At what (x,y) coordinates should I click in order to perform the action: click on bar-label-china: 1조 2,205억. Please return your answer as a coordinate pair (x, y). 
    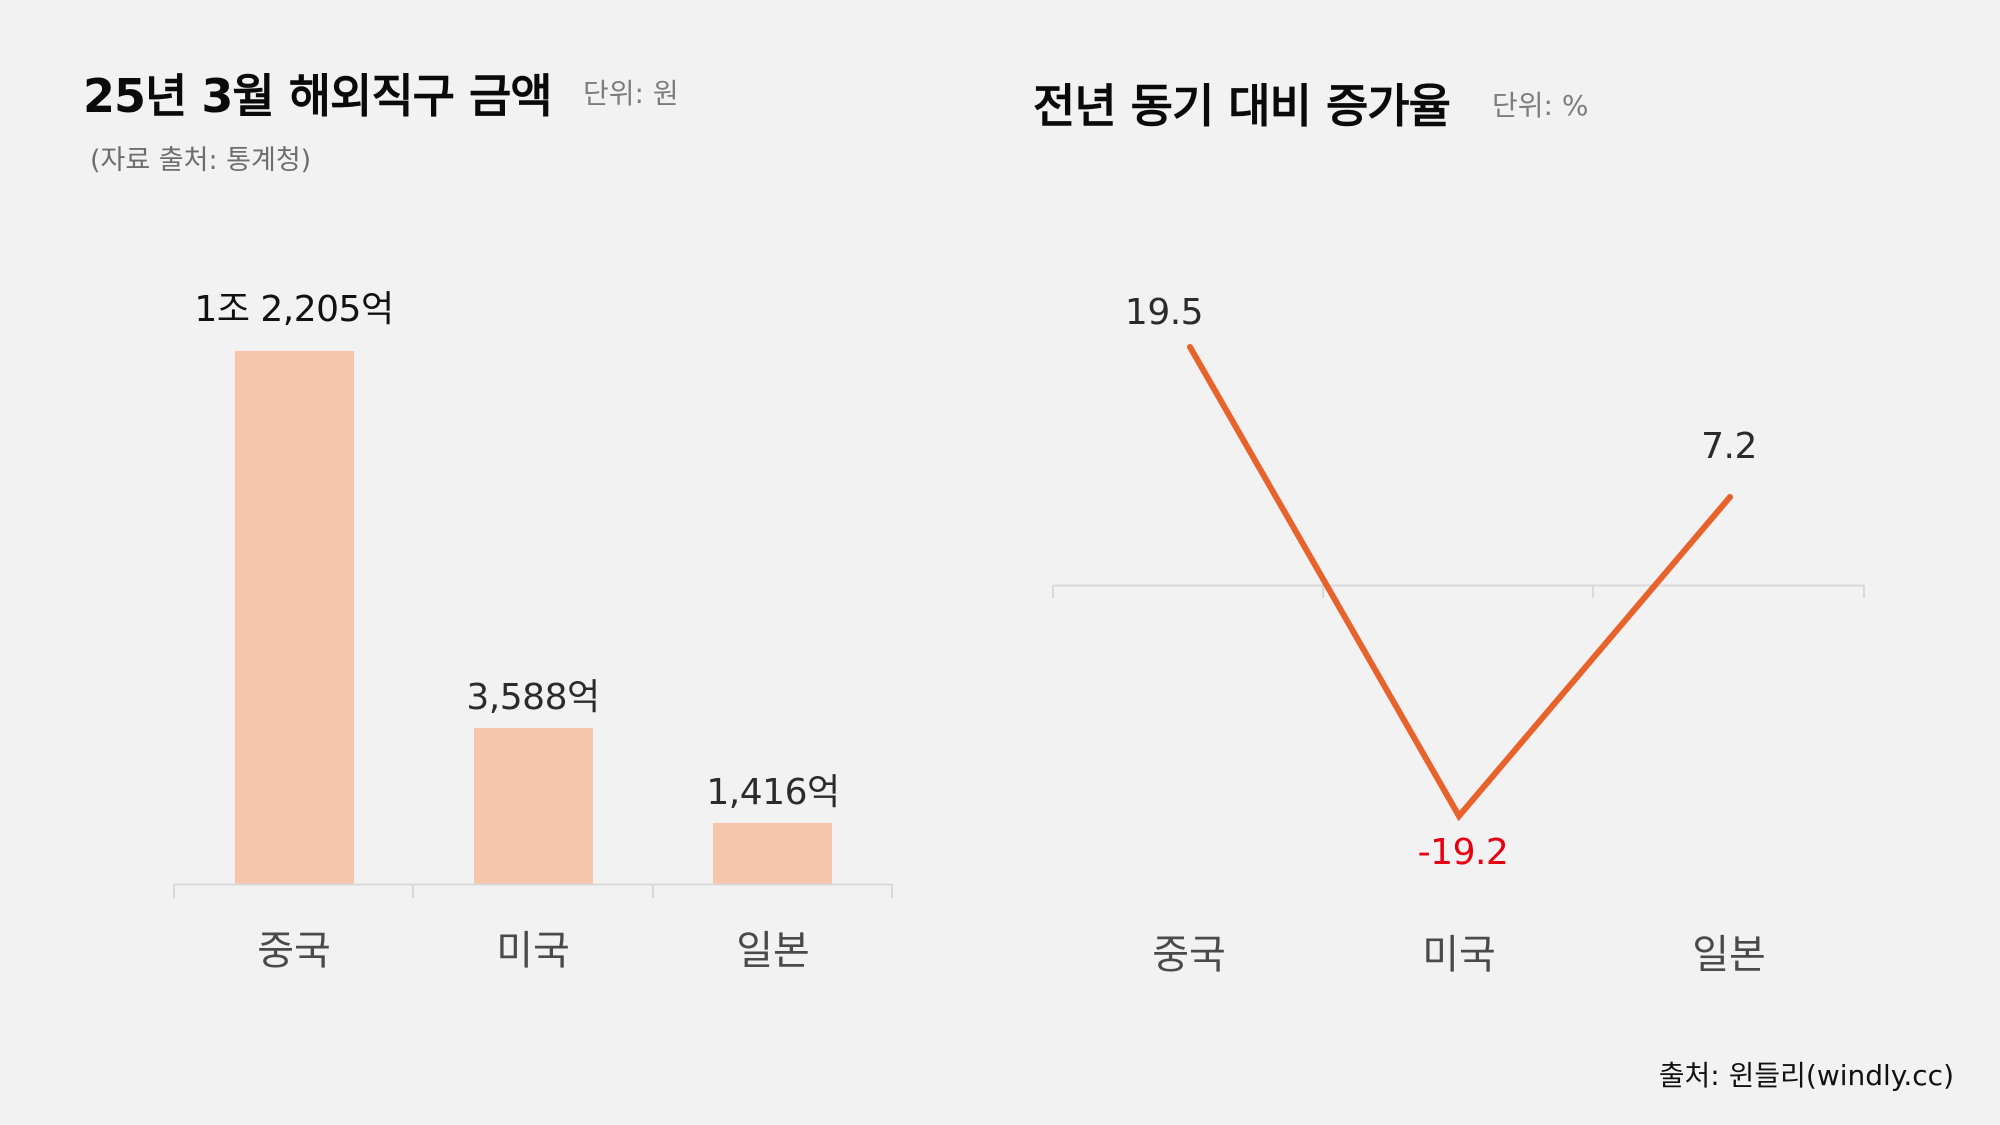
    Looking at the image, I should click on (294, 309).